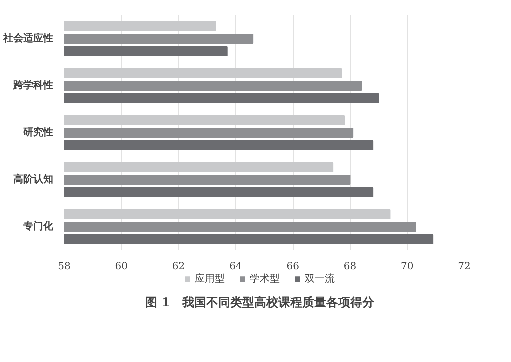  What do you see at coordinates (210, 279) in the screenshot?
I see `legend-label: 应用型` at bounding box center [210, 279].